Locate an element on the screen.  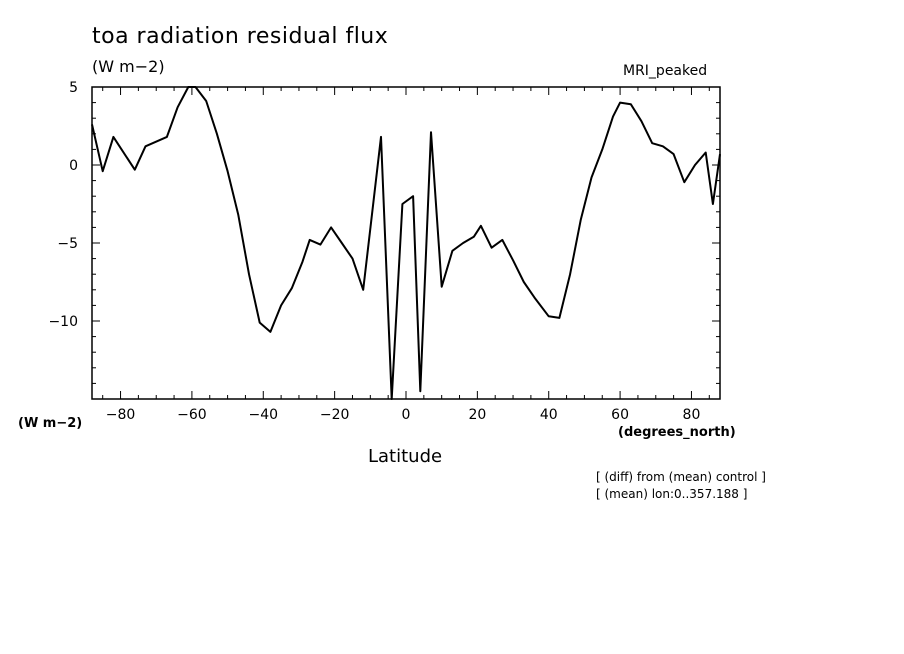
x-tick-label: −80 is located at coordinates (121, 415).